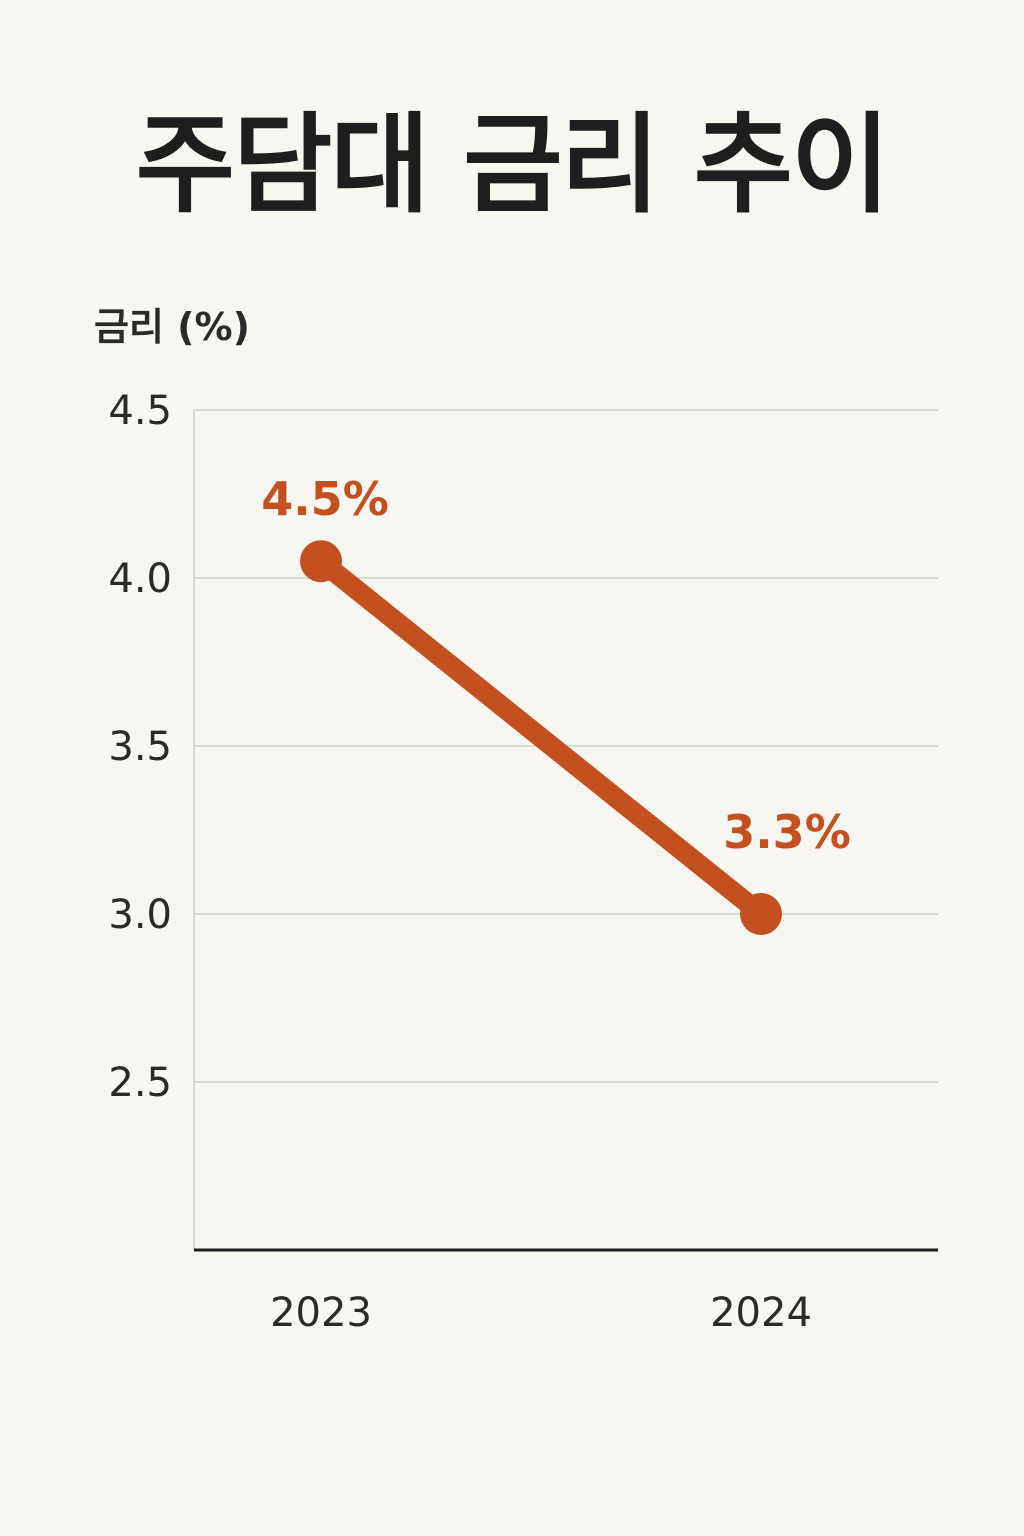 Image resolution: width=1024 pixels, height=1536 pixels. What do you see at coordinates (761, 1313) in the screenshot?
I see `x-tick-label: 2024` at bounding box center [761, 1313].